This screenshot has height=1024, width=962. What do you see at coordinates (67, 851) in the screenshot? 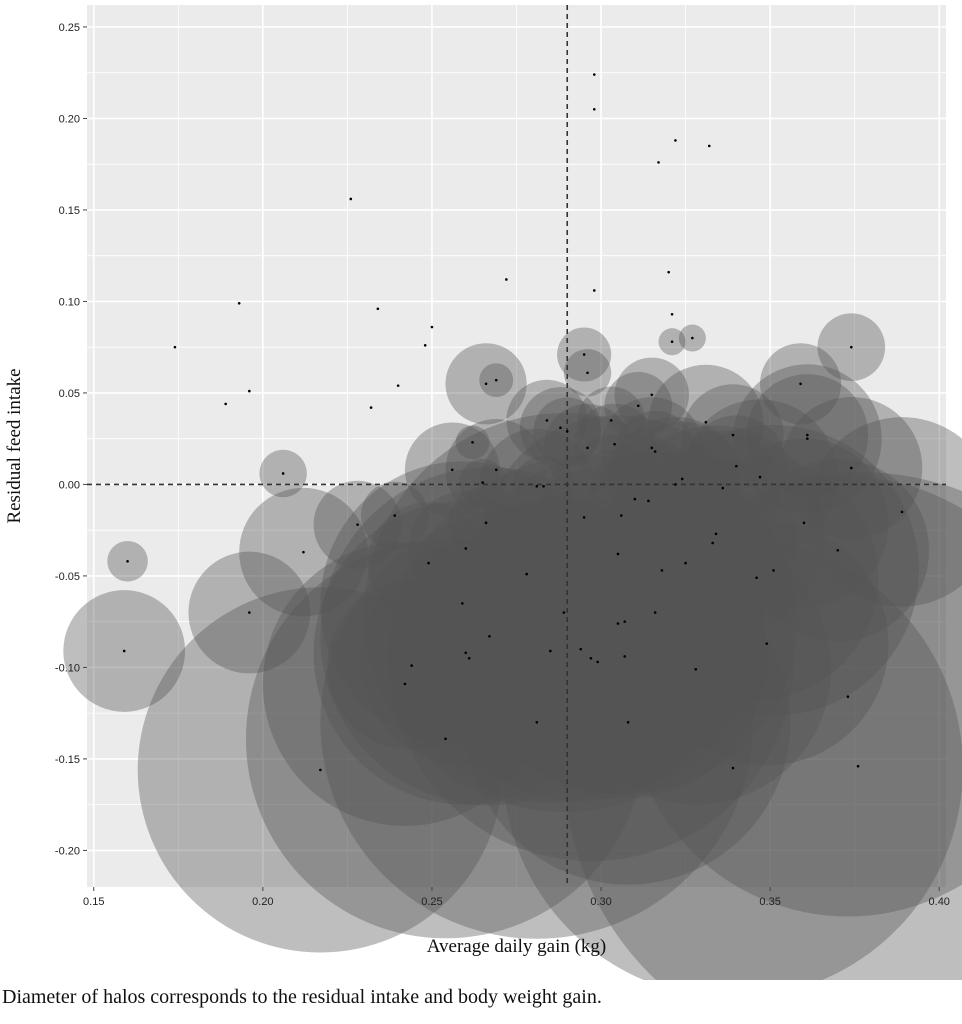
I see `y-tick-label: -0.20` at bounding box center [67, 851].